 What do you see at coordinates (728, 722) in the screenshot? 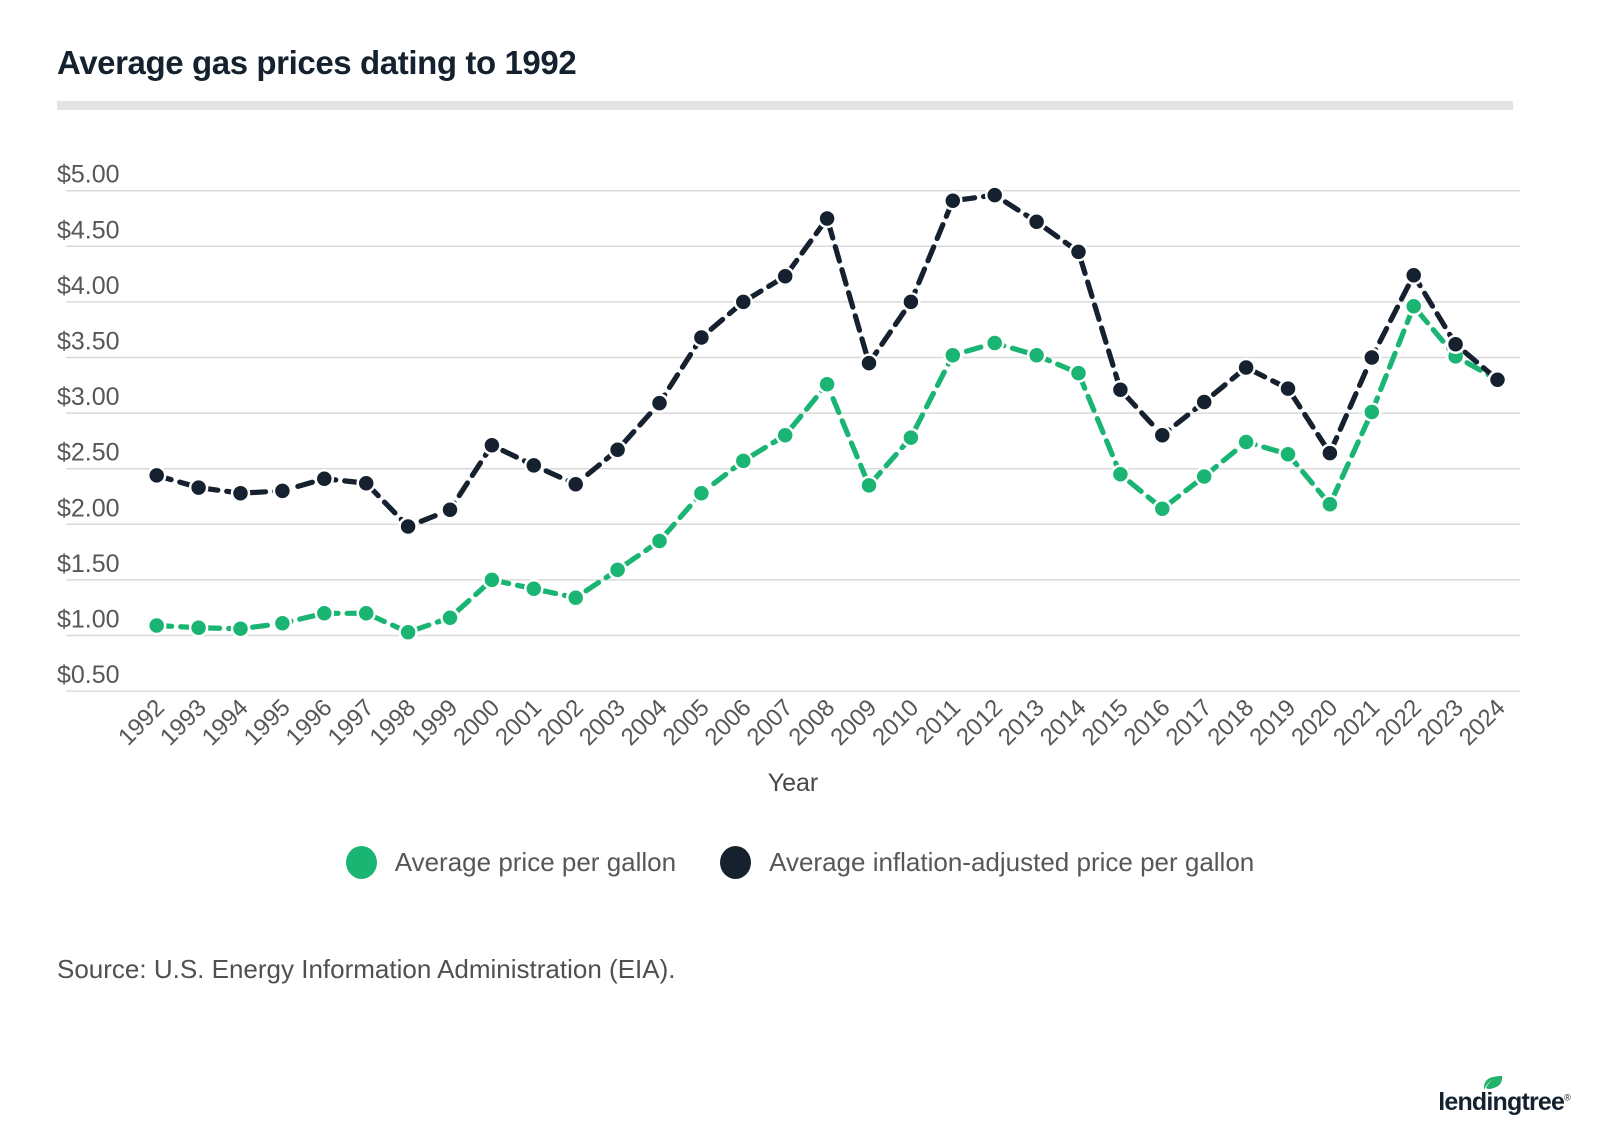
I see `x-tick-label: 2006` at bounding box center [728, 722].